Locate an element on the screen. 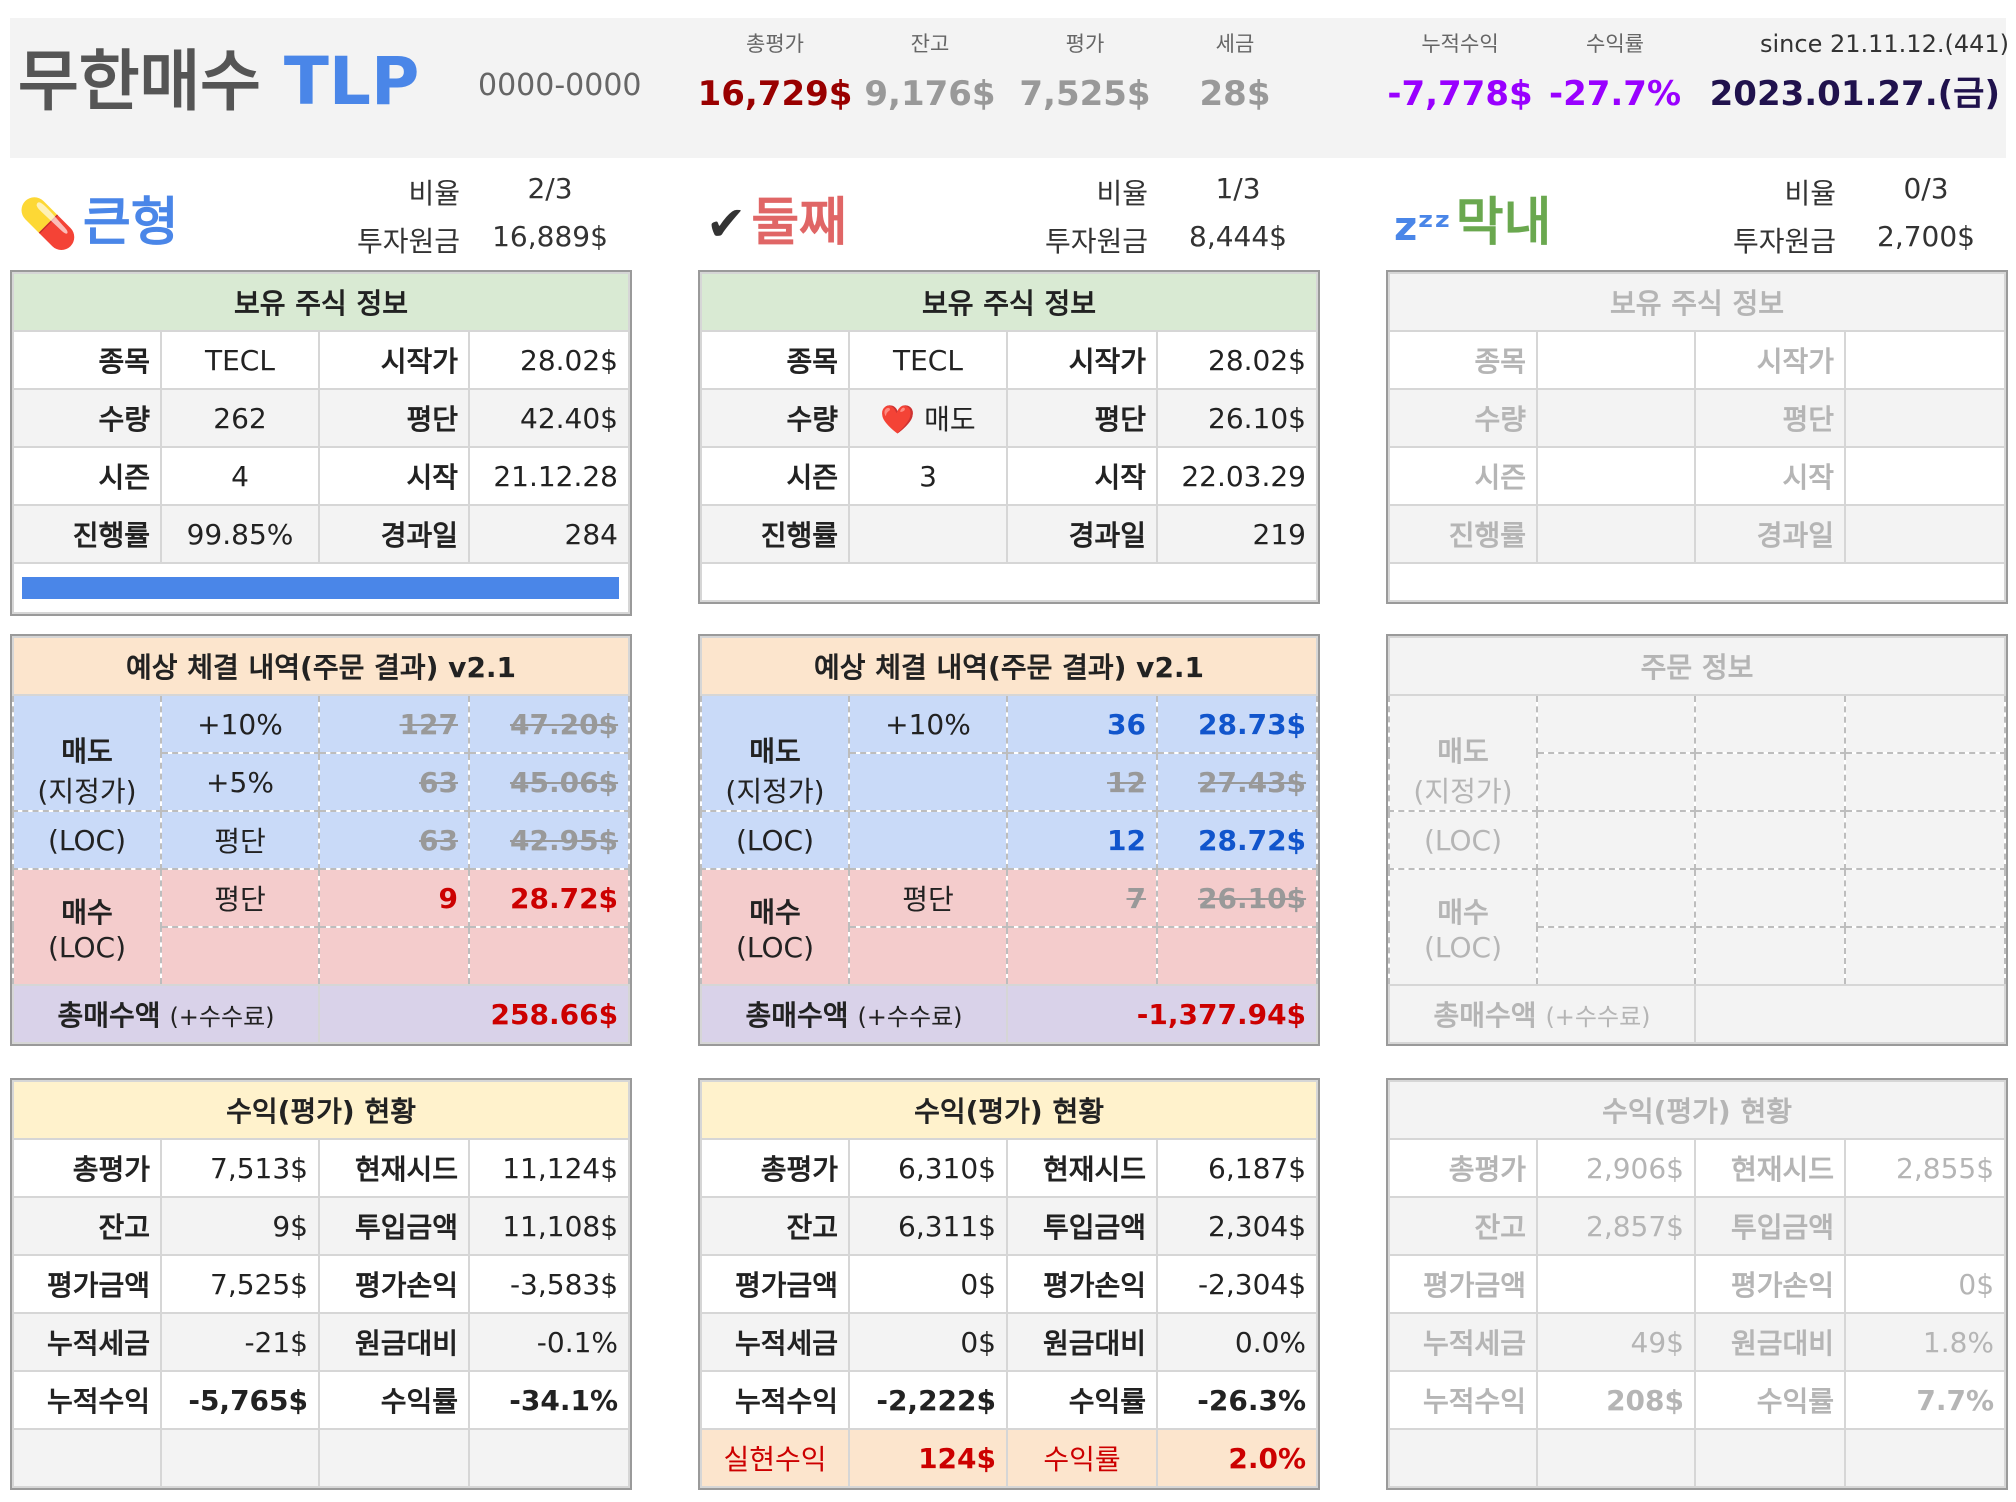 The width and height of the screenshot is (2016, 1502). table-cell: 22.03.29 is located at coordinates (1237, 476).